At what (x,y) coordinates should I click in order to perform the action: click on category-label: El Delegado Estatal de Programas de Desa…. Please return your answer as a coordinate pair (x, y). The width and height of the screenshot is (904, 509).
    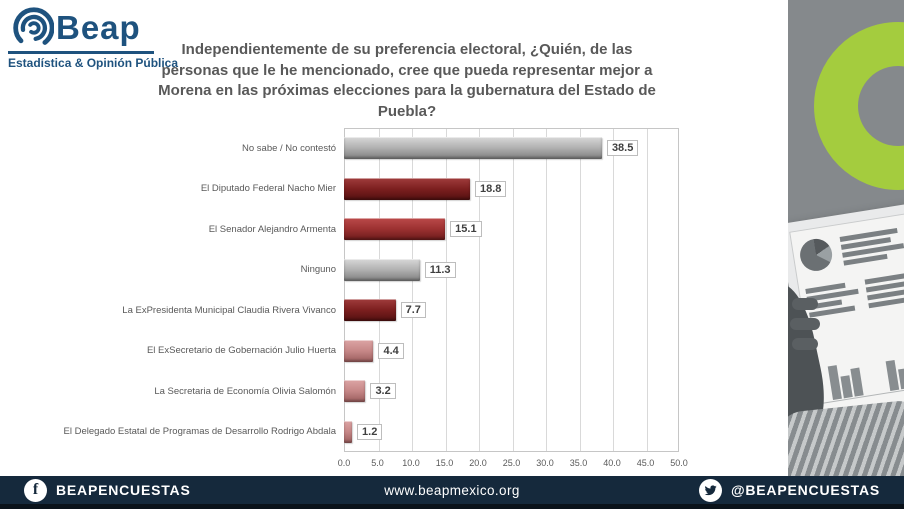
    Looking at the image, I should click on (200, 432).